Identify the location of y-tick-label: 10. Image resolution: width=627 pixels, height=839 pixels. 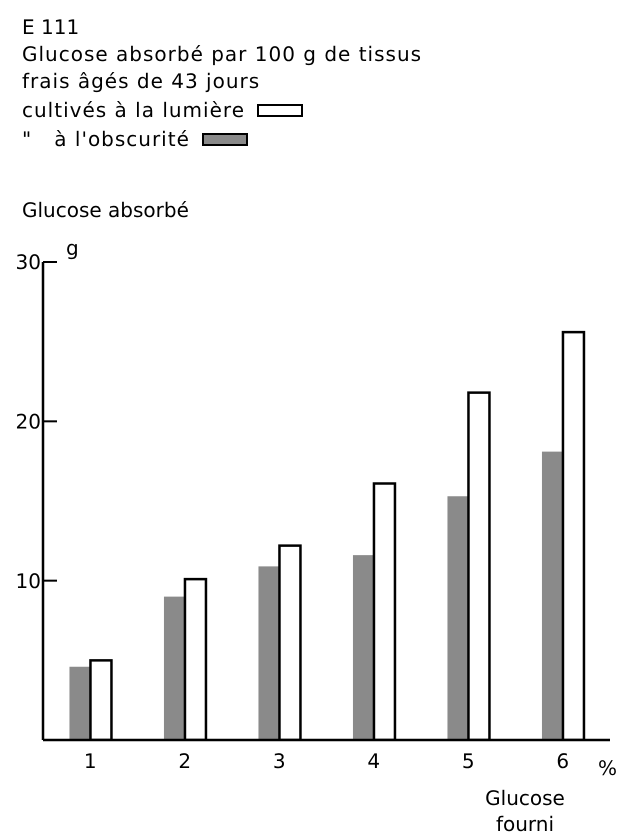
(28, 580).